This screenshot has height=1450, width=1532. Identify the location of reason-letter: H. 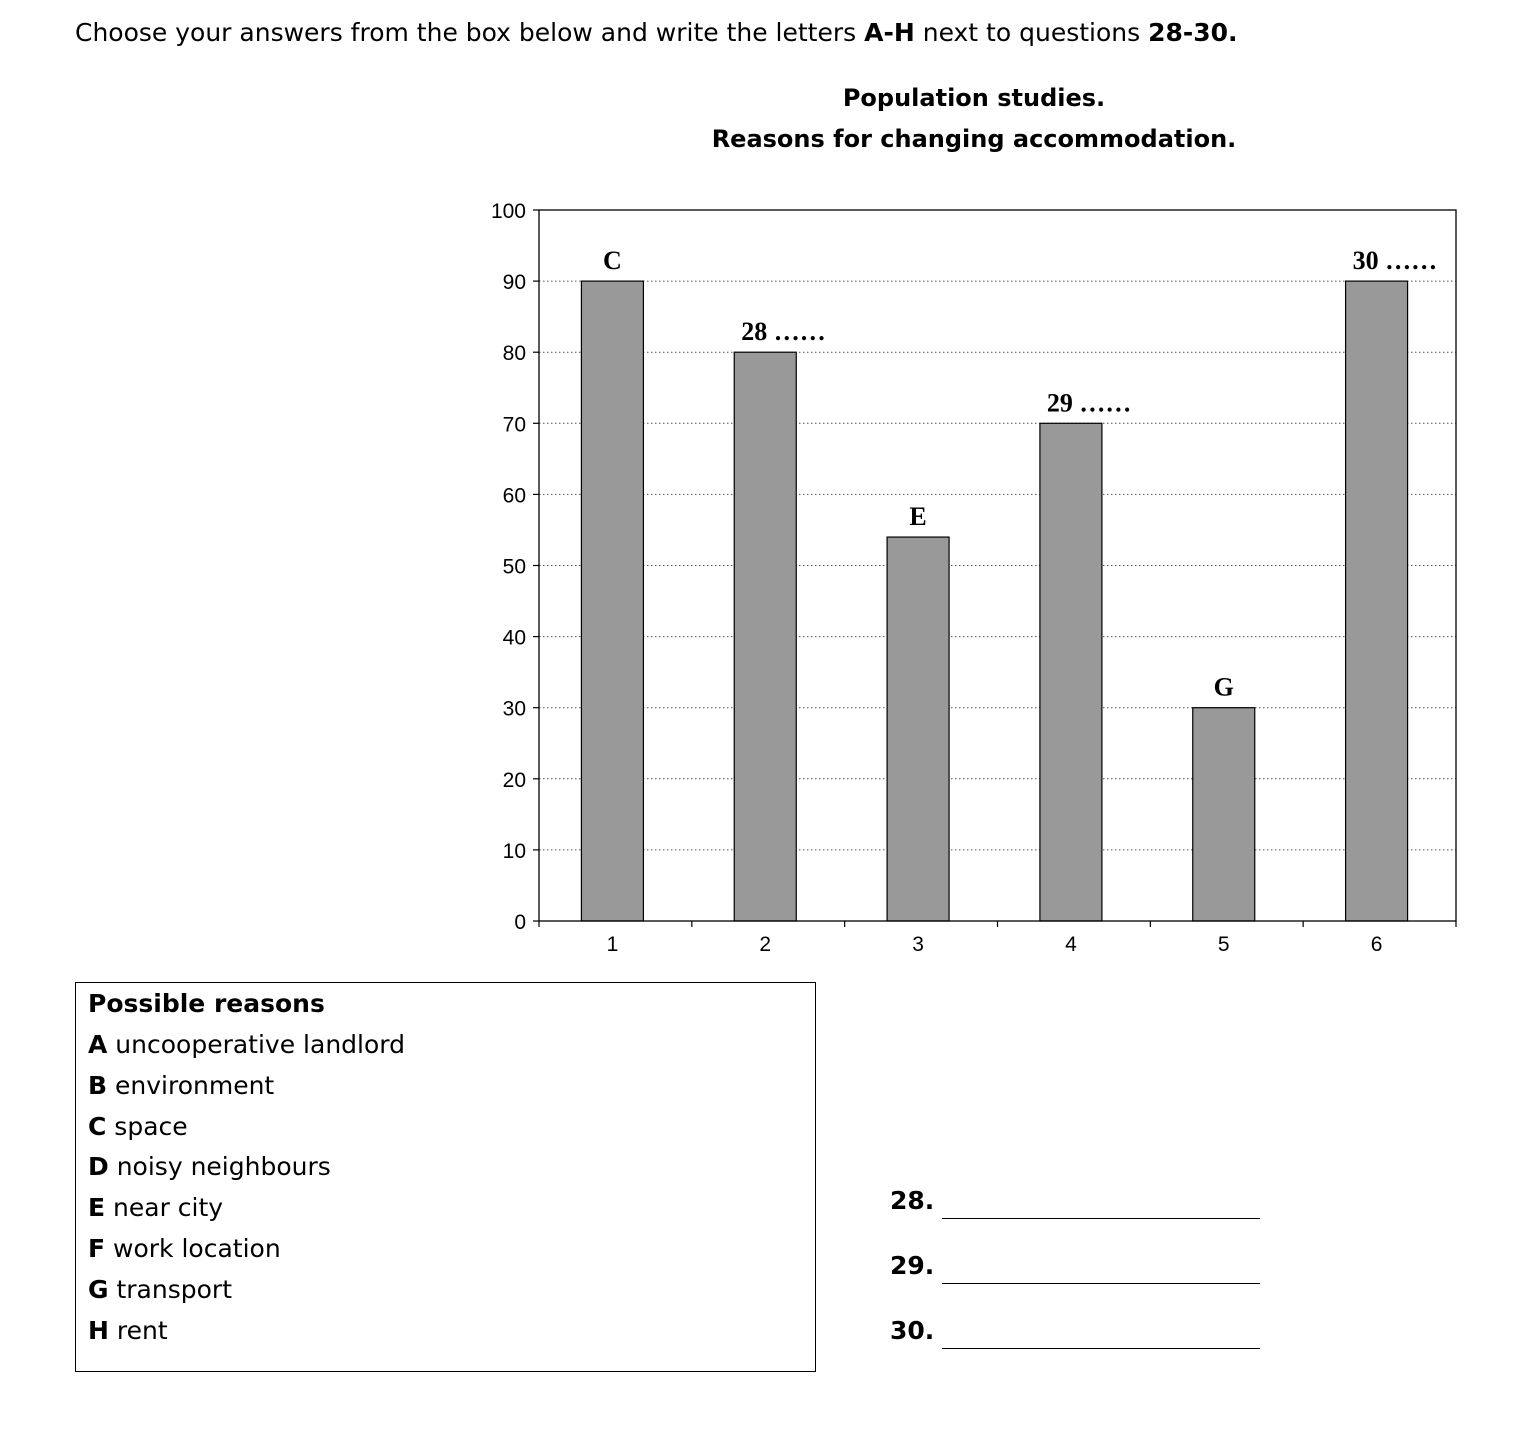
(98, 1330).